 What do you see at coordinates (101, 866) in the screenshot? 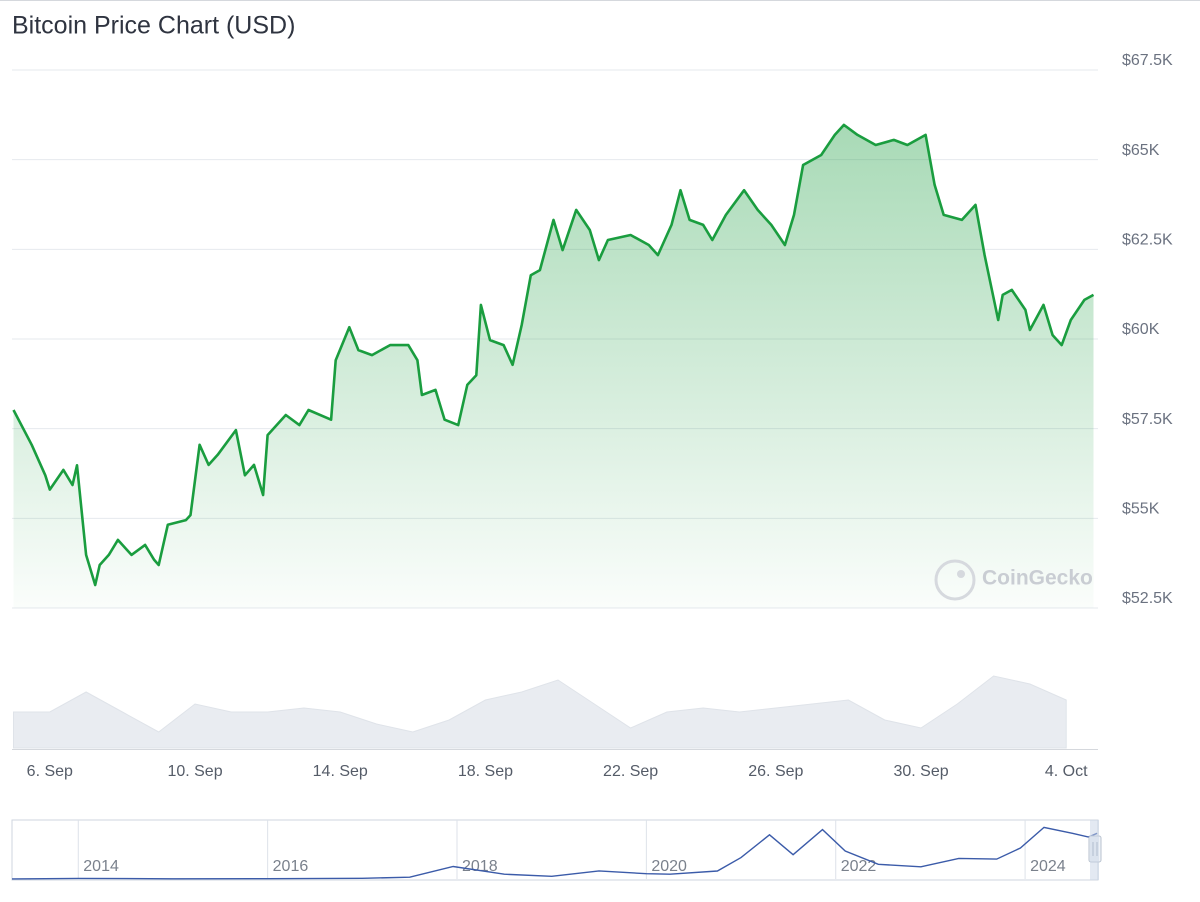
I see `x-tick-label: 2014` at bounding box center [101, 866].